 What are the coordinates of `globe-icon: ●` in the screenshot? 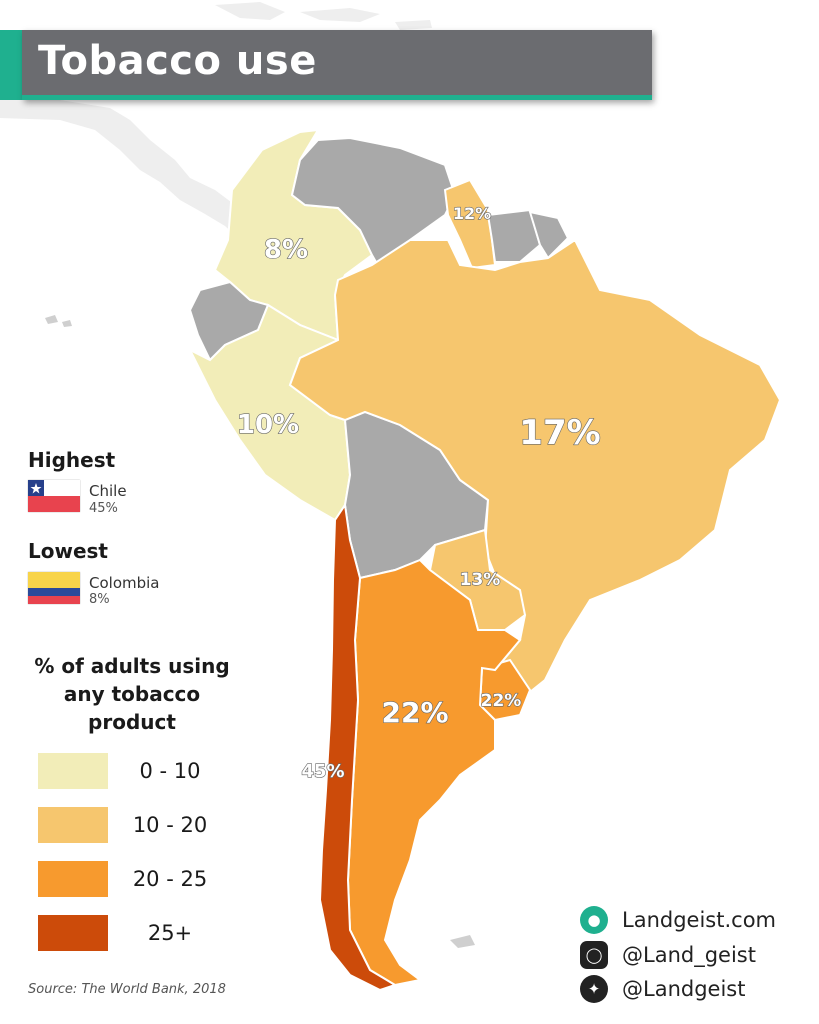 It's located at (594, 920).